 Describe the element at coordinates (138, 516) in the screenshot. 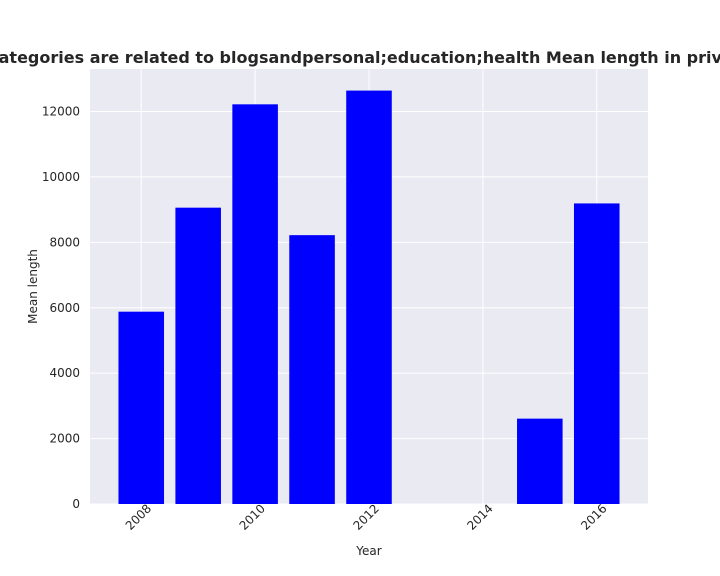

I see `x-tick-label: 2008` at that location.